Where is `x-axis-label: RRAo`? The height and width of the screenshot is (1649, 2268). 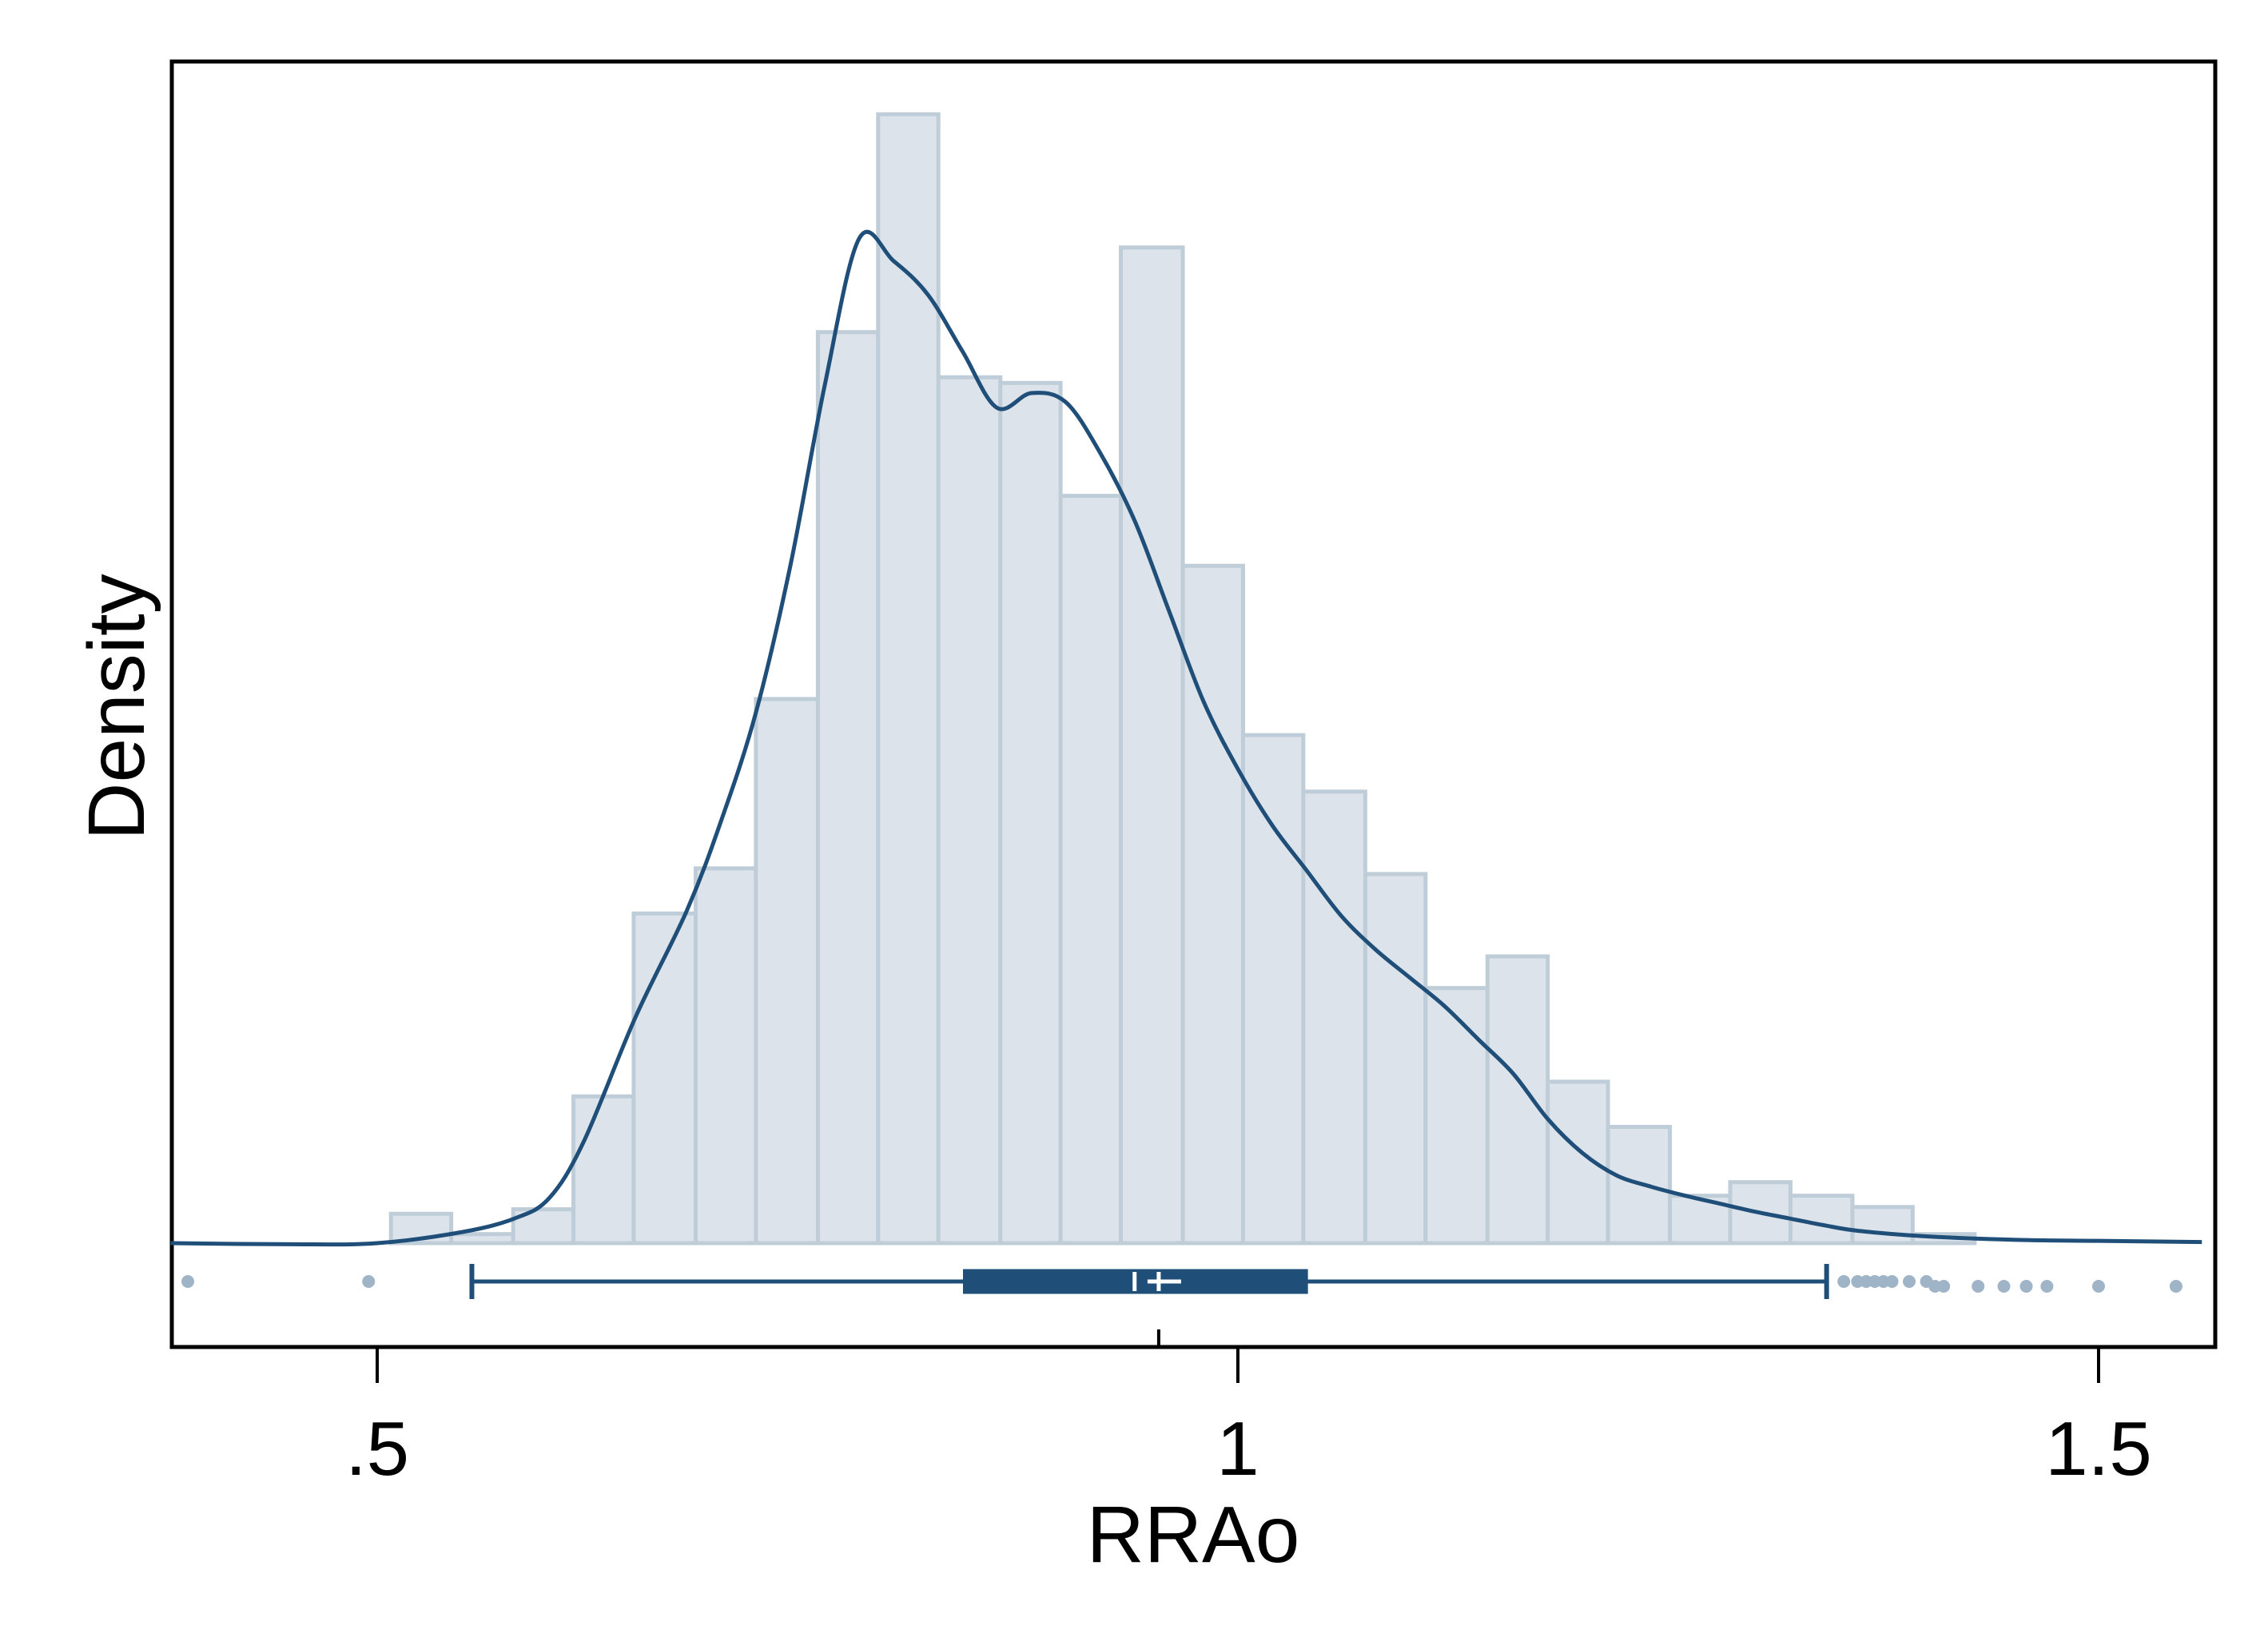 x-axis-label: RRAo is located at coordinates (1193, 1534).